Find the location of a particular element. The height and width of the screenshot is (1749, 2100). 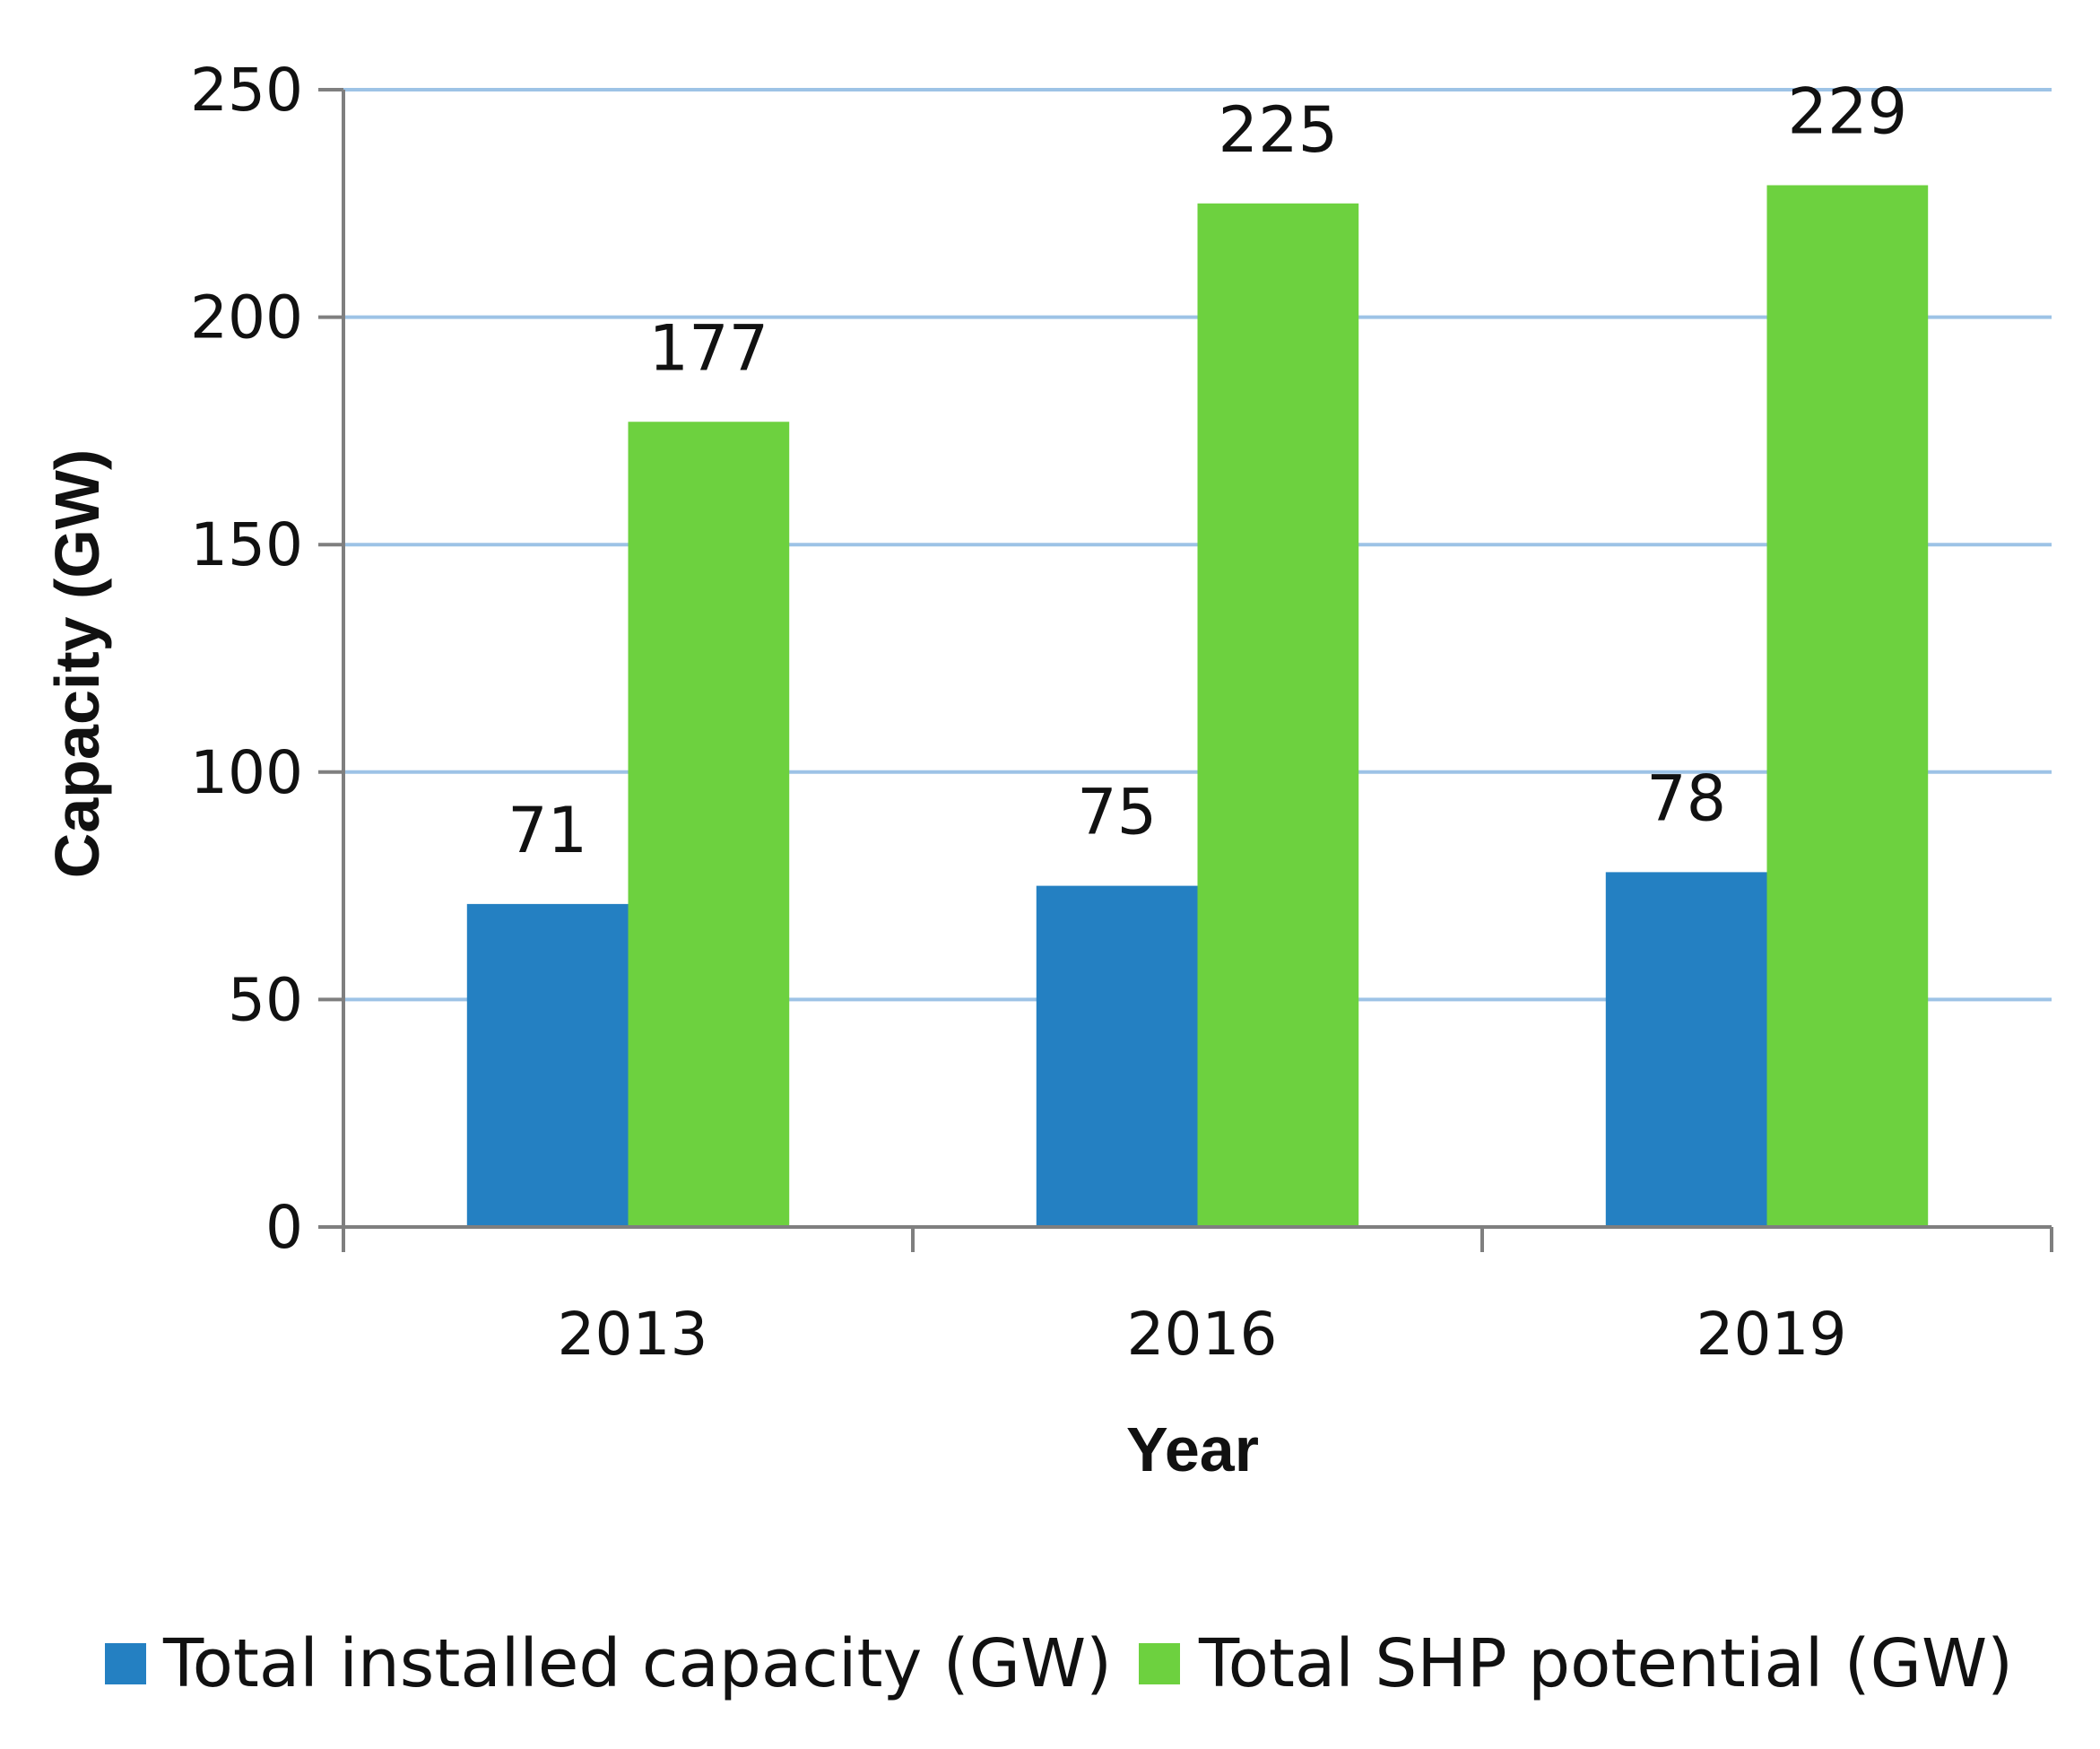

y-axis-title: Capacity (GW) is located at coordinates (77, 663).